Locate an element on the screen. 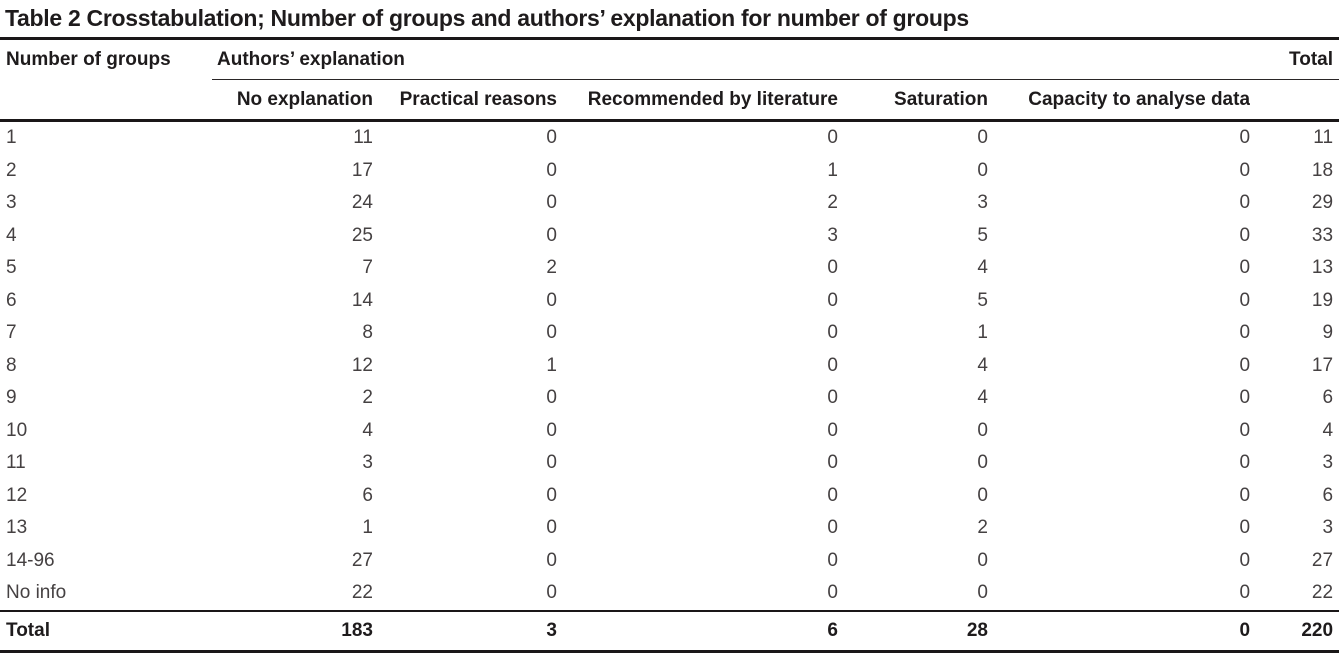 This screenshot has width=1339, height=653. row-total: 9 is located at coordinates (1328, 333).